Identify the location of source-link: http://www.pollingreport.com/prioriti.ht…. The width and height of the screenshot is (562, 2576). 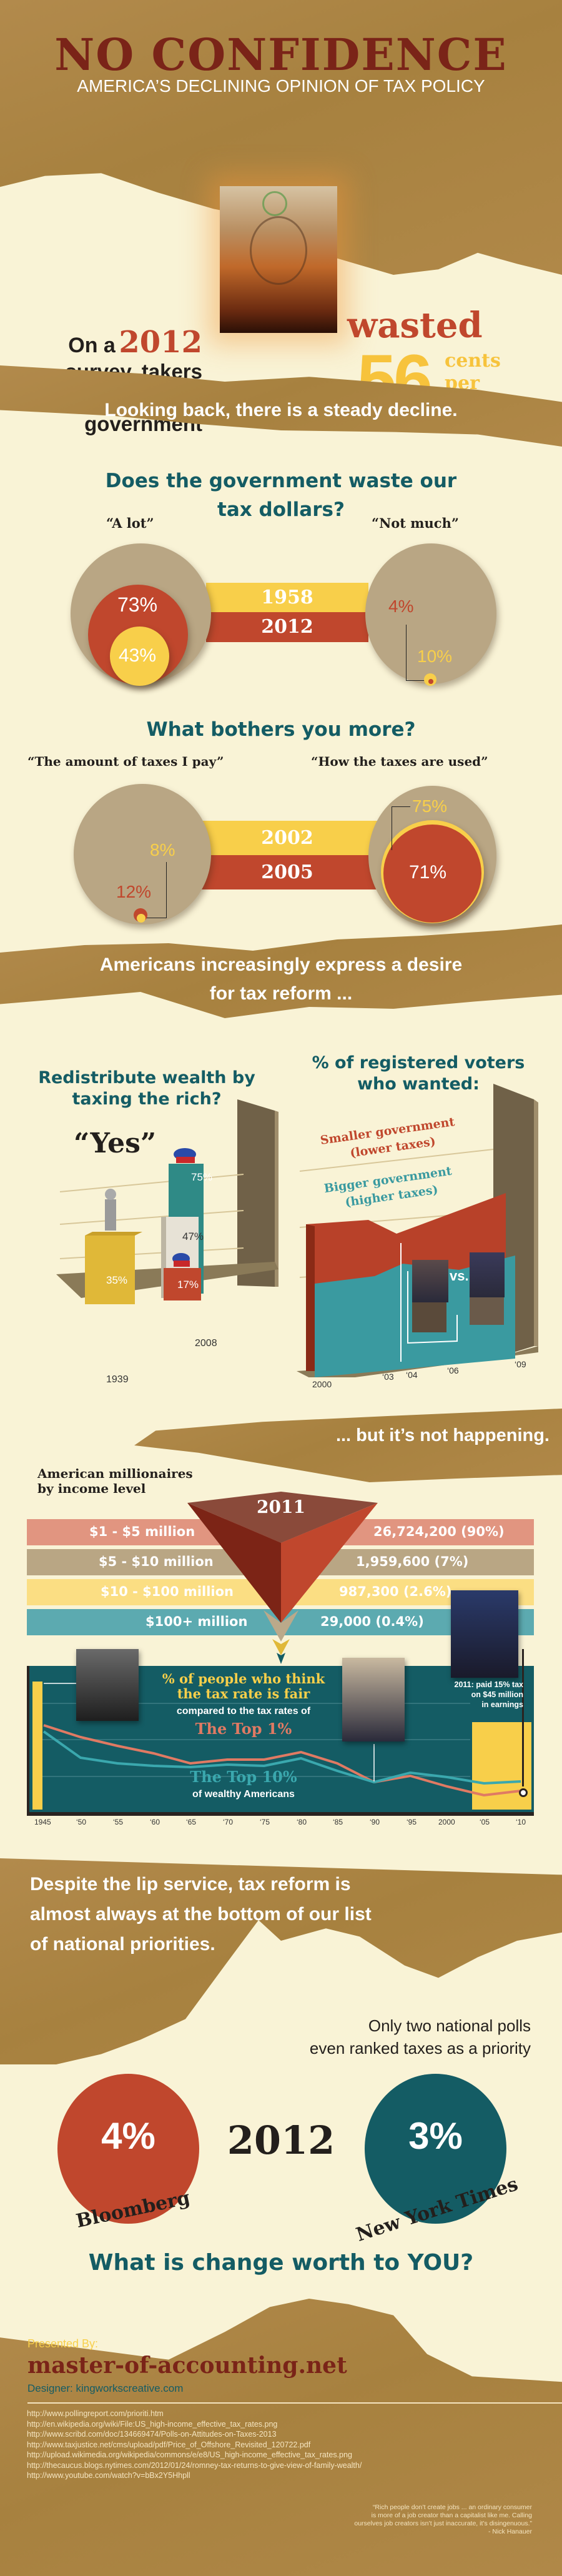
(95, 2413).